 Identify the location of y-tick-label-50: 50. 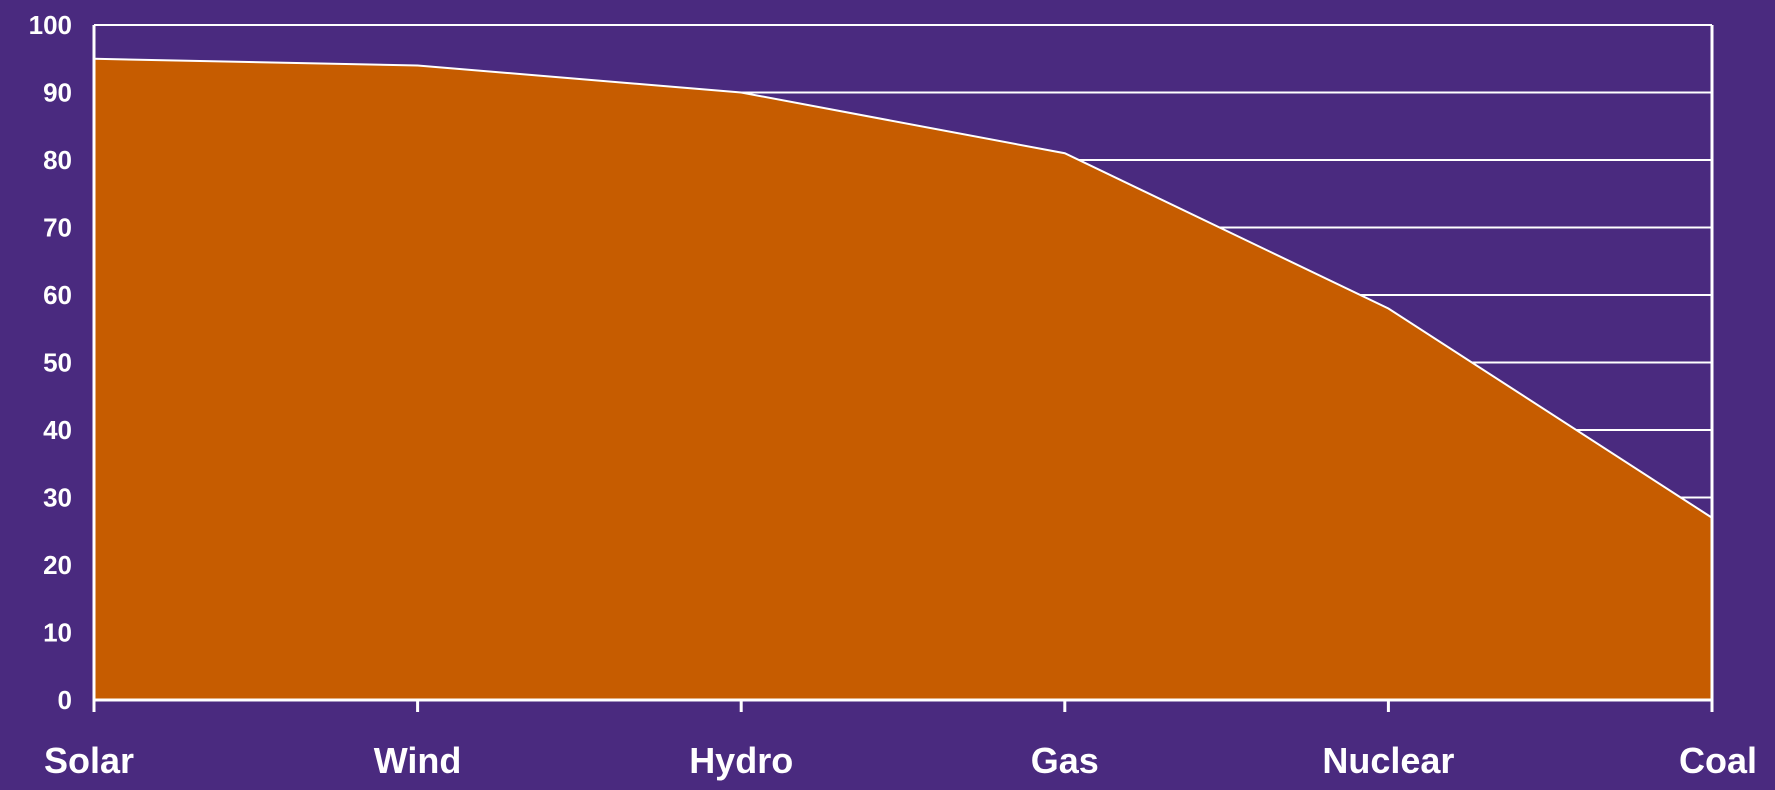
(57, 363).